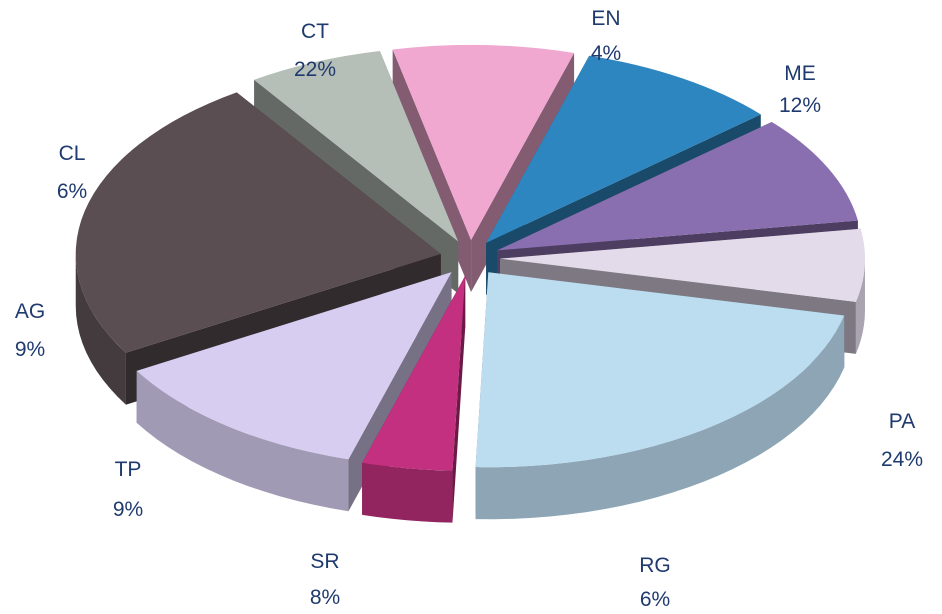 This screenshot has height=614, width=942. I want to click on slice-value-me: 12%, so click(800, 105).